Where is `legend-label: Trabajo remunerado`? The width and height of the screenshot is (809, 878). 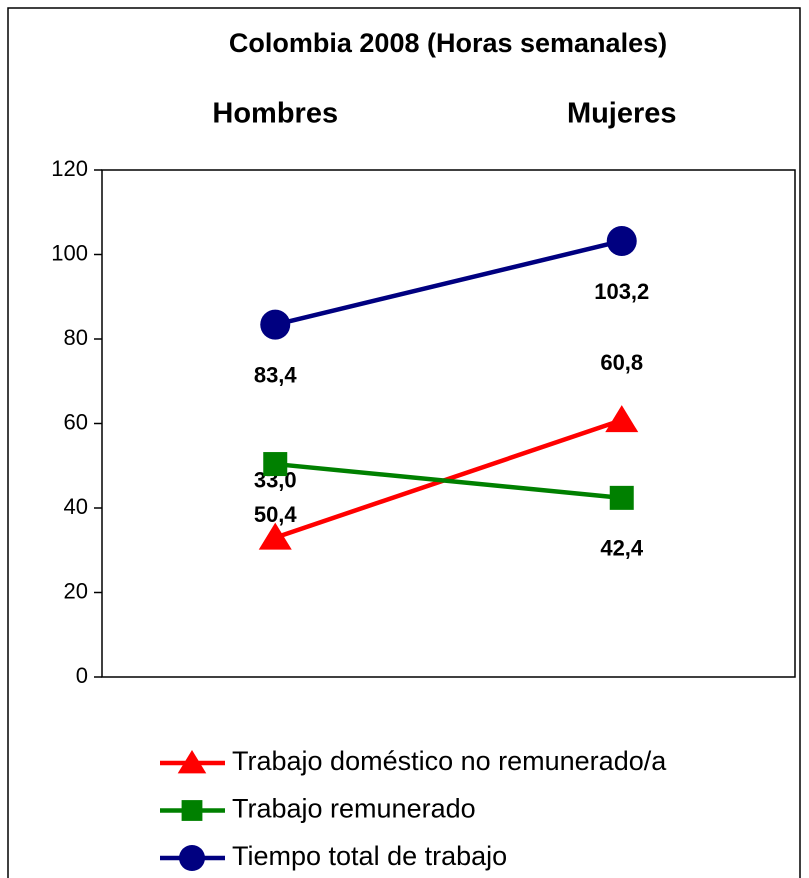 legend-label: Trabajo remunerado is located at coordinates (354, 809).